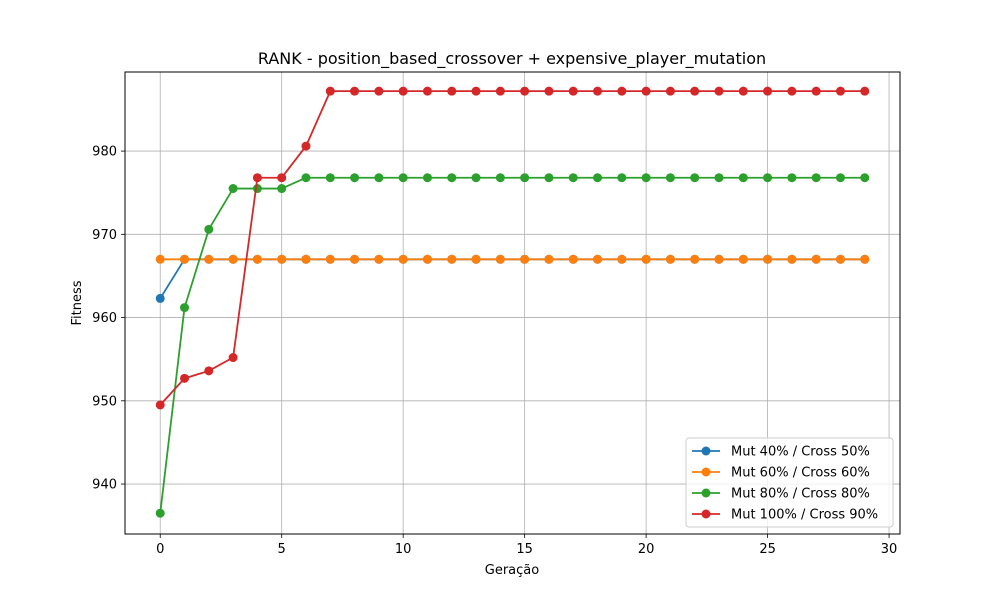 The height and width of the screenshot is (600, 1000). I want to click on legend-box, so click(789, 482).